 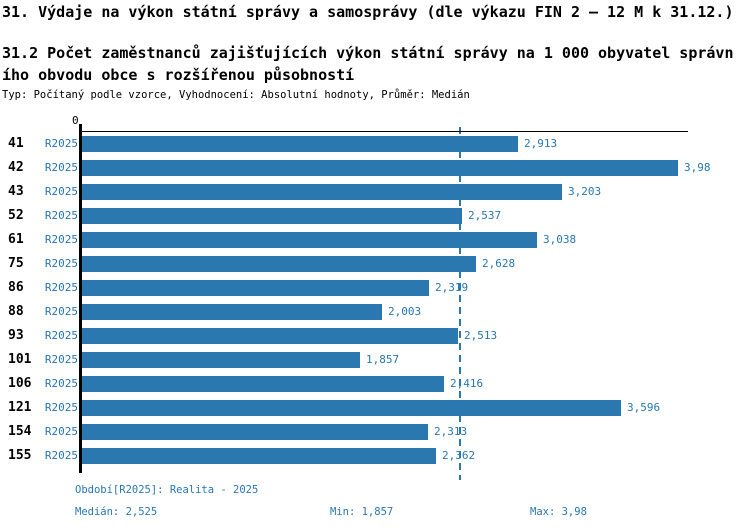 I want to click on bar-value-label: 2,362, so click(x=459, y=455).